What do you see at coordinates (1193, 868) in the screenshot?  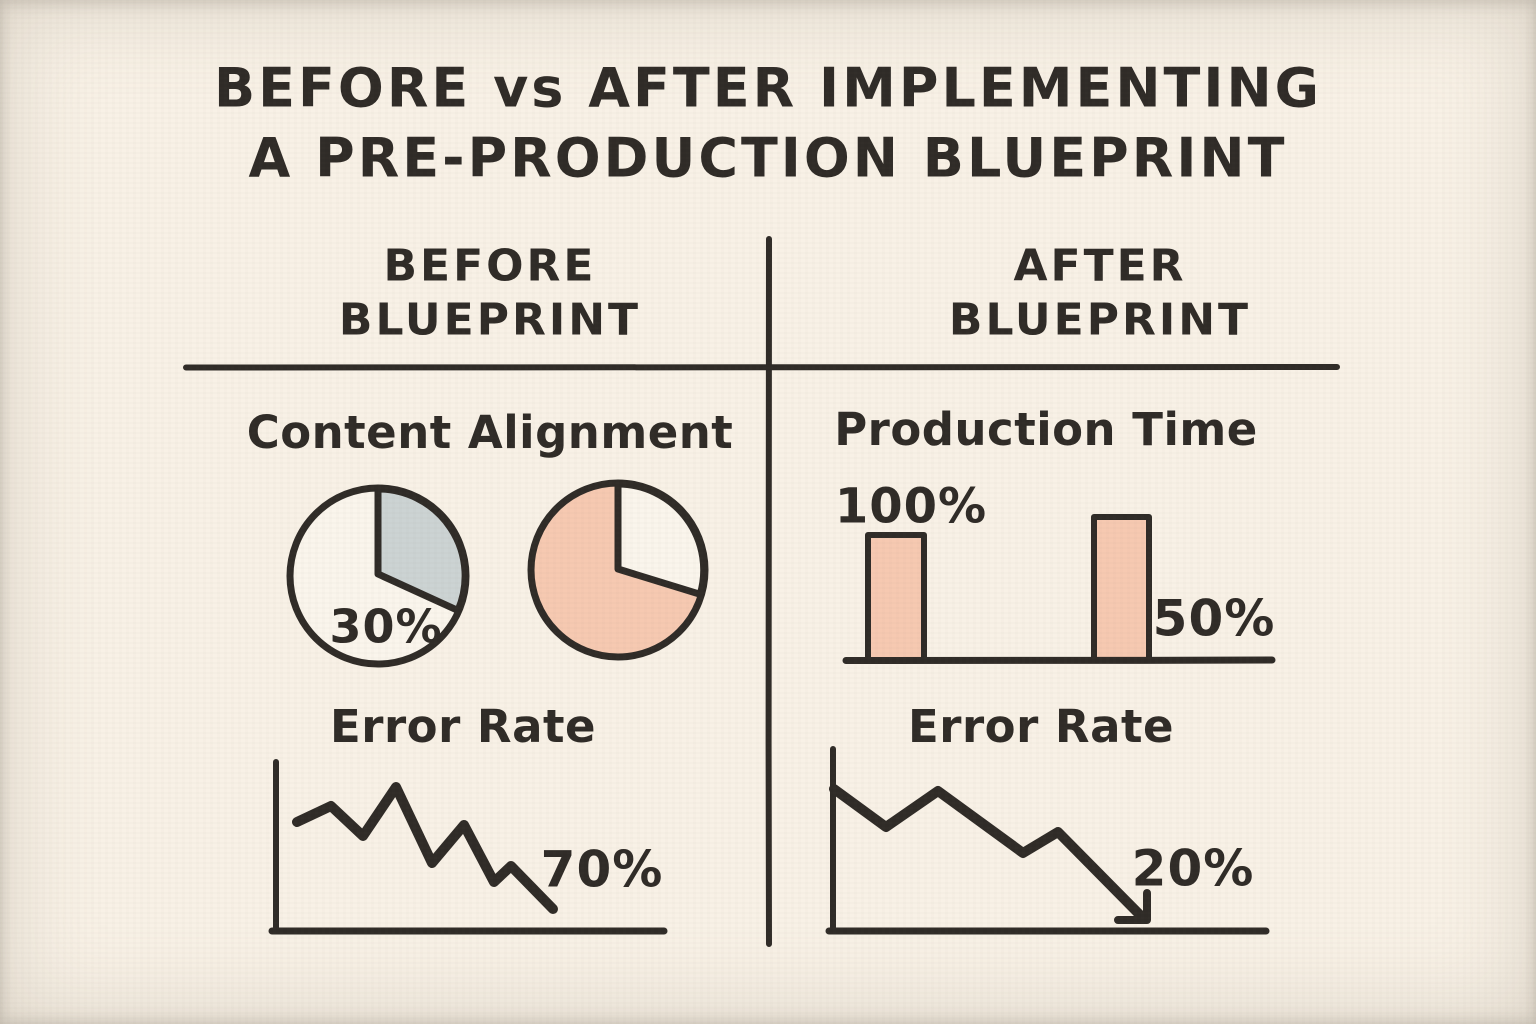 I see `error-rate-after-value-label: 20%` at bounding box center [1193, 868].